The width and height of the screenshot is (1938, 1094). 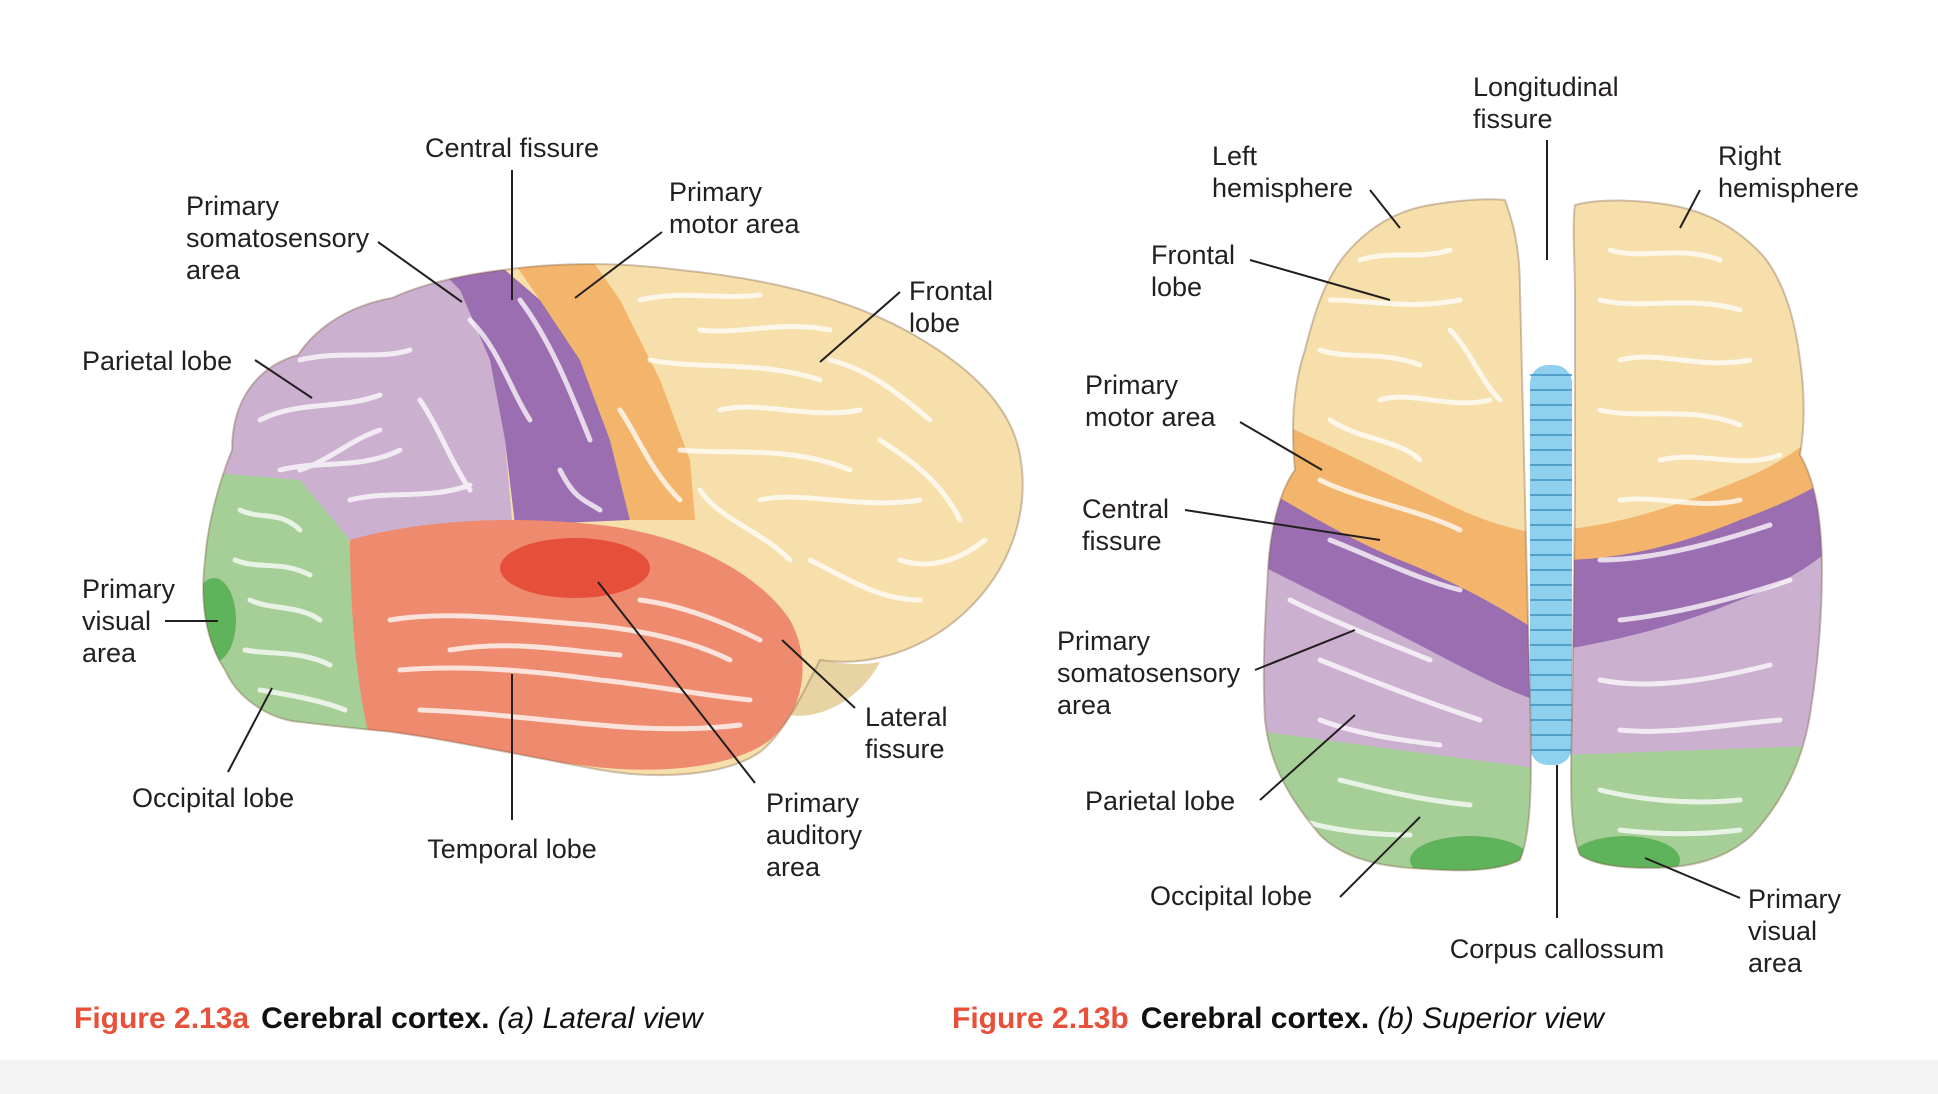 I want to click on label-occipital-lobe-b: Occipital lobe, so click(x=1231, y=896).